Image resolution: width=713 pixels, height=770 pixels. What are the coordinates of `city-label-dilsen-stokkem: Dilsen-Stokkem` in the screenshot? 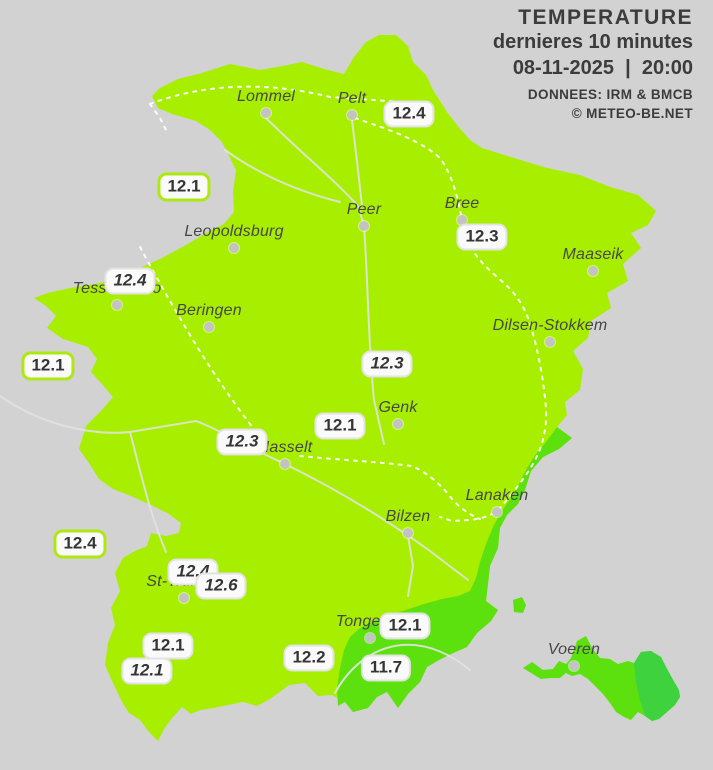 It's located at (550, 325).